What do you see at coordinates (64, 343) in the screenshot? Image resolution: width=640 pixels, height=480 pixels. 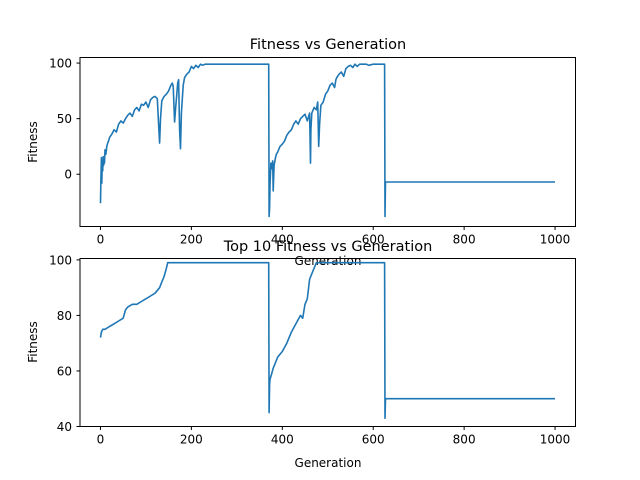 I see `y-axis-ticks: 40 60 80 100` at bounding box center [64, 343].